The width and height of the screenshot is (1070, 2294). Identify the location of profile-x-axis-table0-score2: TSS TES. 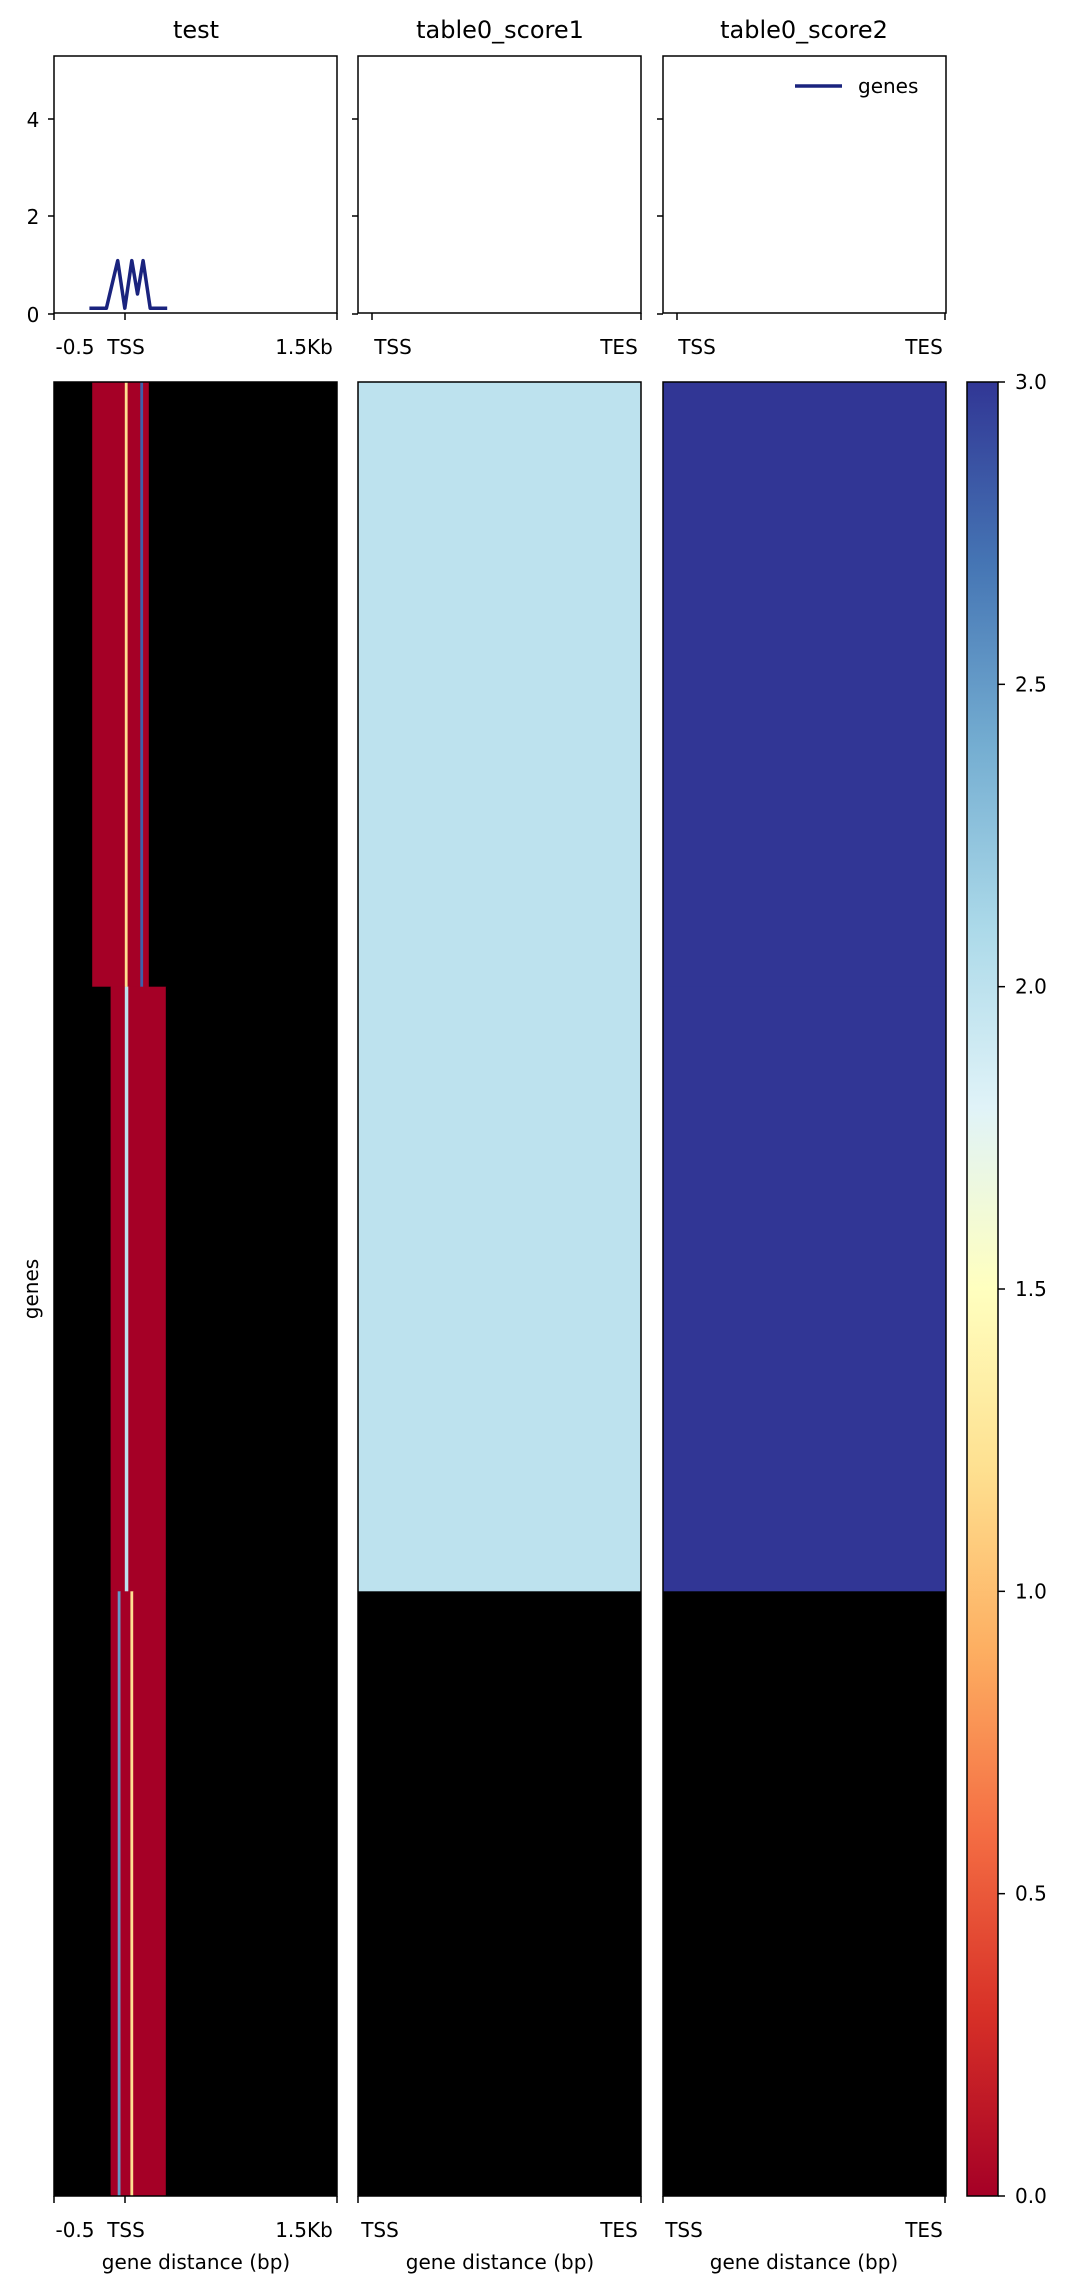
(811, 336).